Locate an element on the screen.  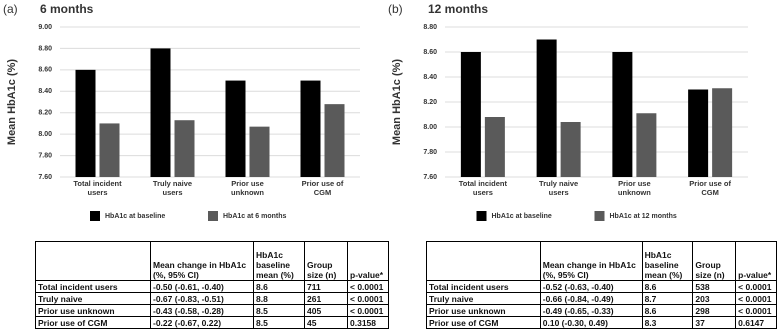
table-cell: 8.7 is located at coordinates (667, 298).